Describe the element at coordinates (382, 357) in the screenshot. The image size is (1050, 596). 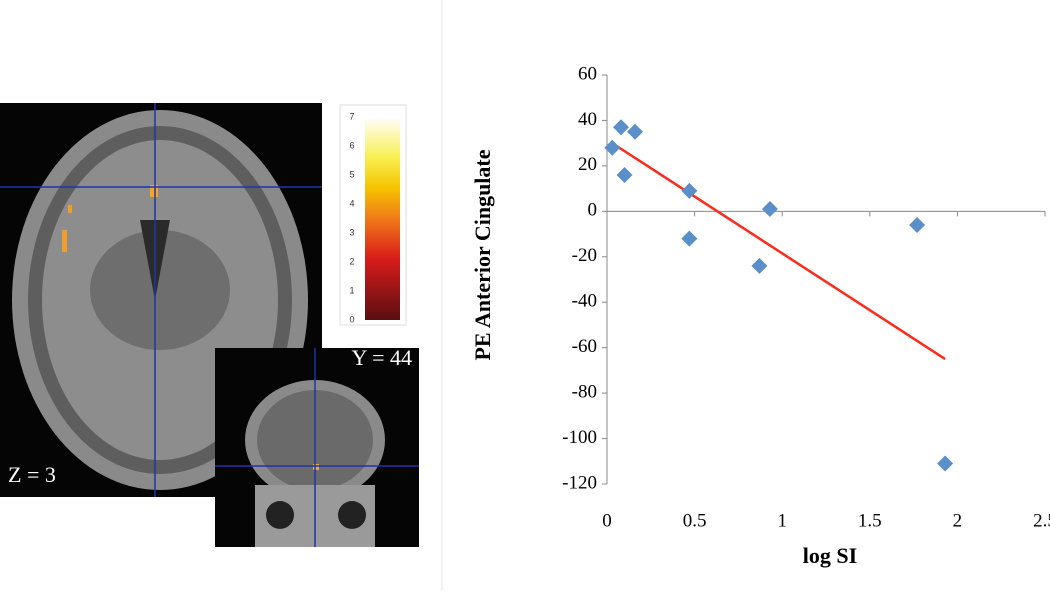
I see `coronal-label: Y = 44` at that location.